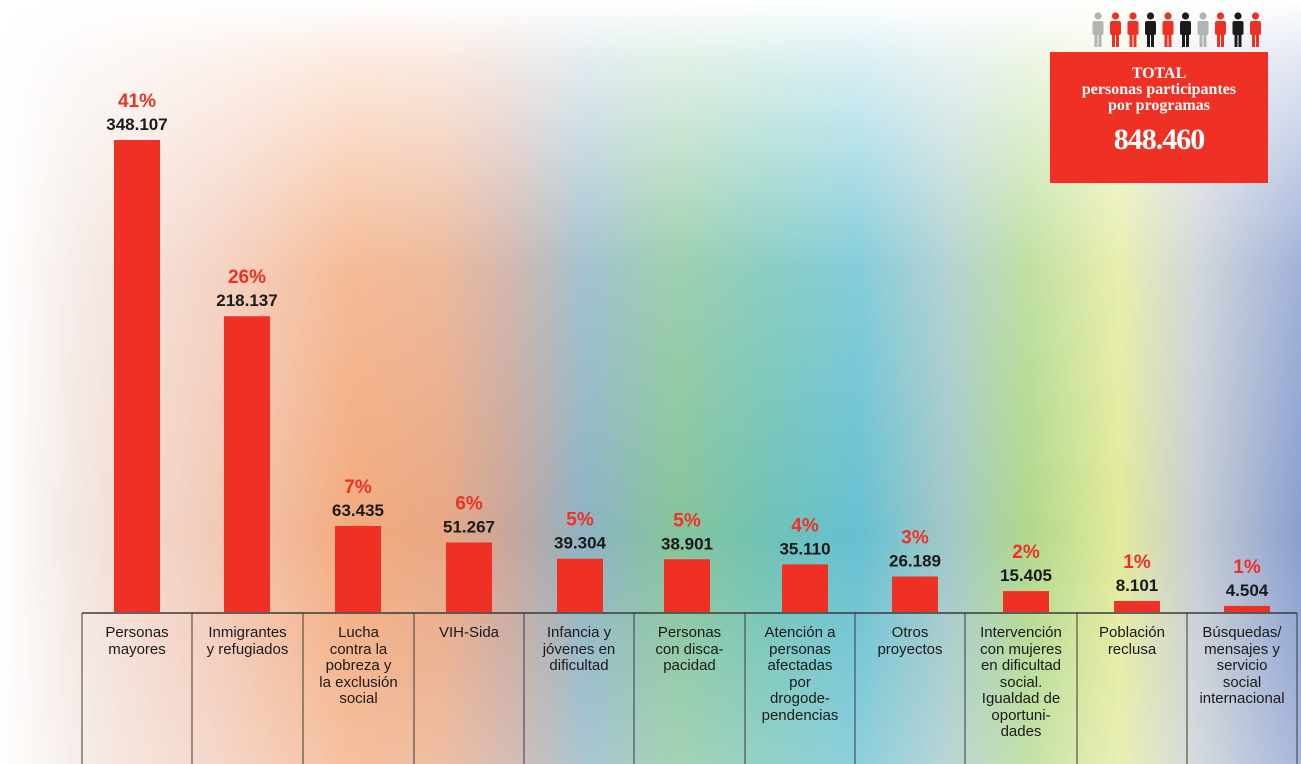 The image size is (1301, 764). What do you see at coordinates (246, 300) in the screenshot?
I see `value-label: 218.137` at bounding box center [246, 300].